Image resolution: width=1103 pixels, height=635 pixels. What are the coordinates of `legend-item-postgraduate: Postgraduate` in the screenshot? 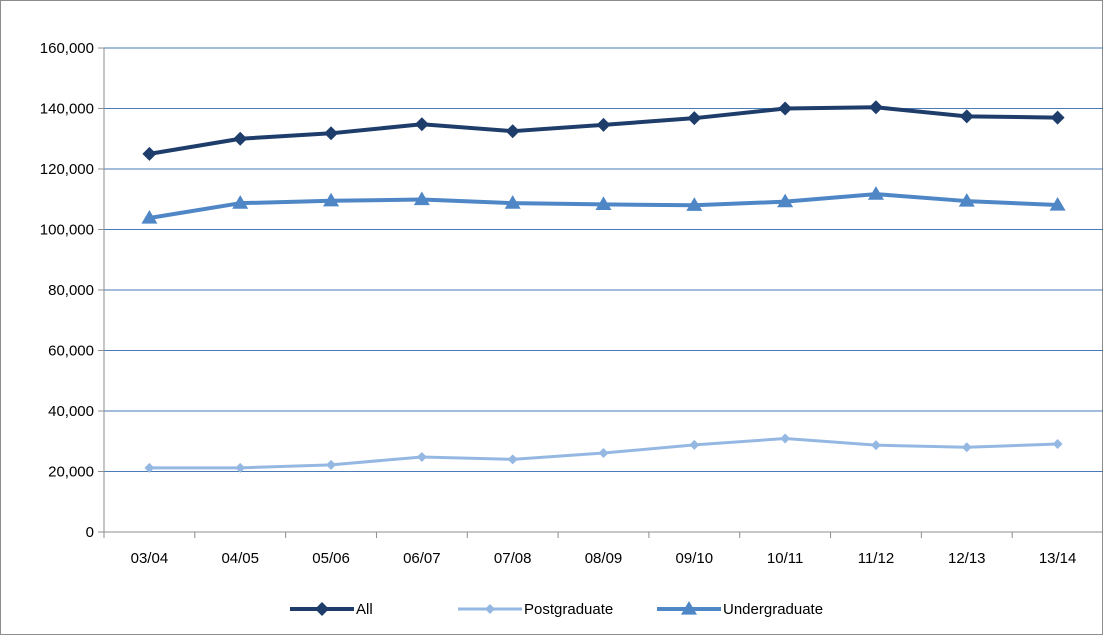 It's located at (535, 609).